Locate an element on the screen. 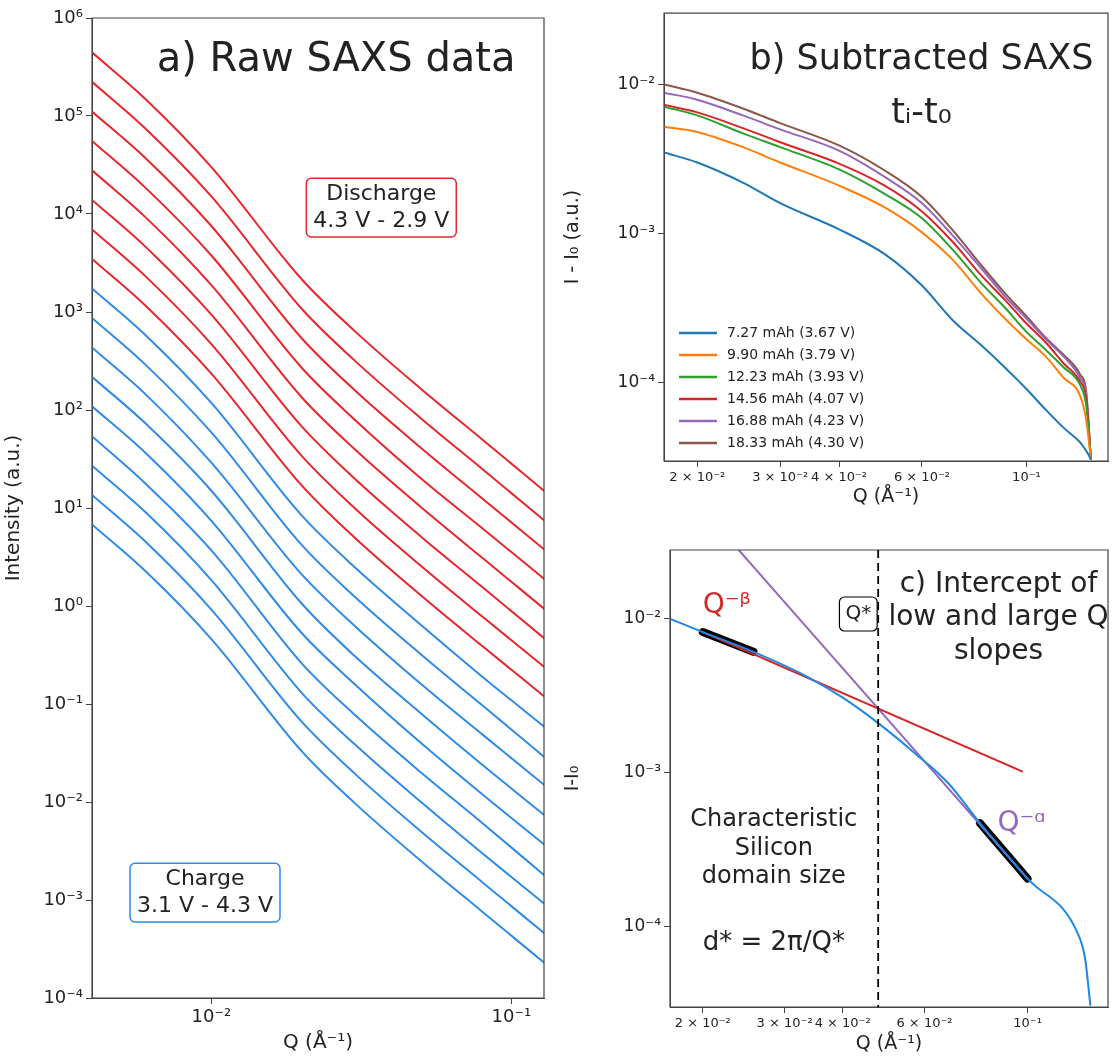 Image resolution: width=1113 pixels, height=1057 pixels. annotation: Characteristic Silicon domain size is located at coordinates (774, 846).